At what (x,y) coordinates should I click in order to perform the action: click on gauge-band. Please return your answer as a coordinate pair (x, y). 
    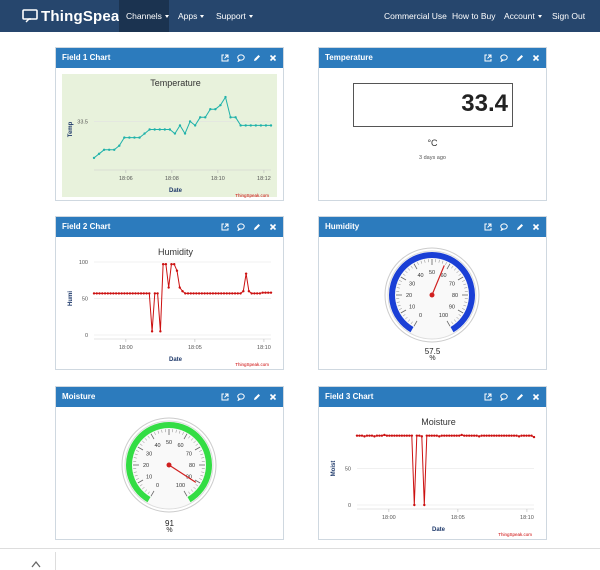
    Looking at the image, I should click on (432, 292).